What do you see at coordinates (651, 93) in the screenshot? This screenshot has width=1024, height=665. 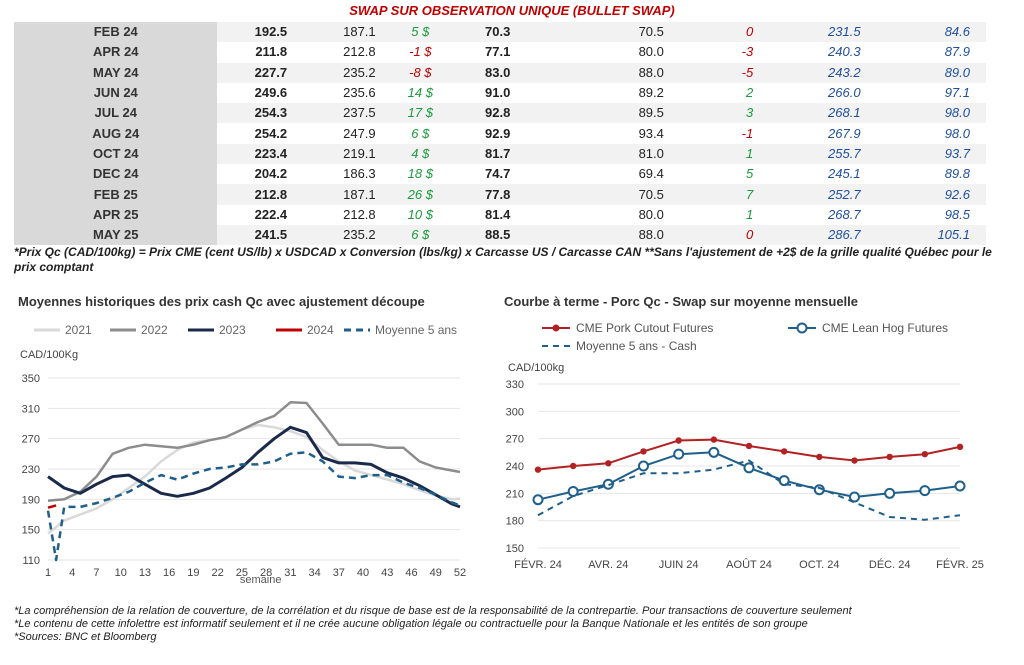 I see `table-cell-c5: 89.2` at bounding box center [651, 93].